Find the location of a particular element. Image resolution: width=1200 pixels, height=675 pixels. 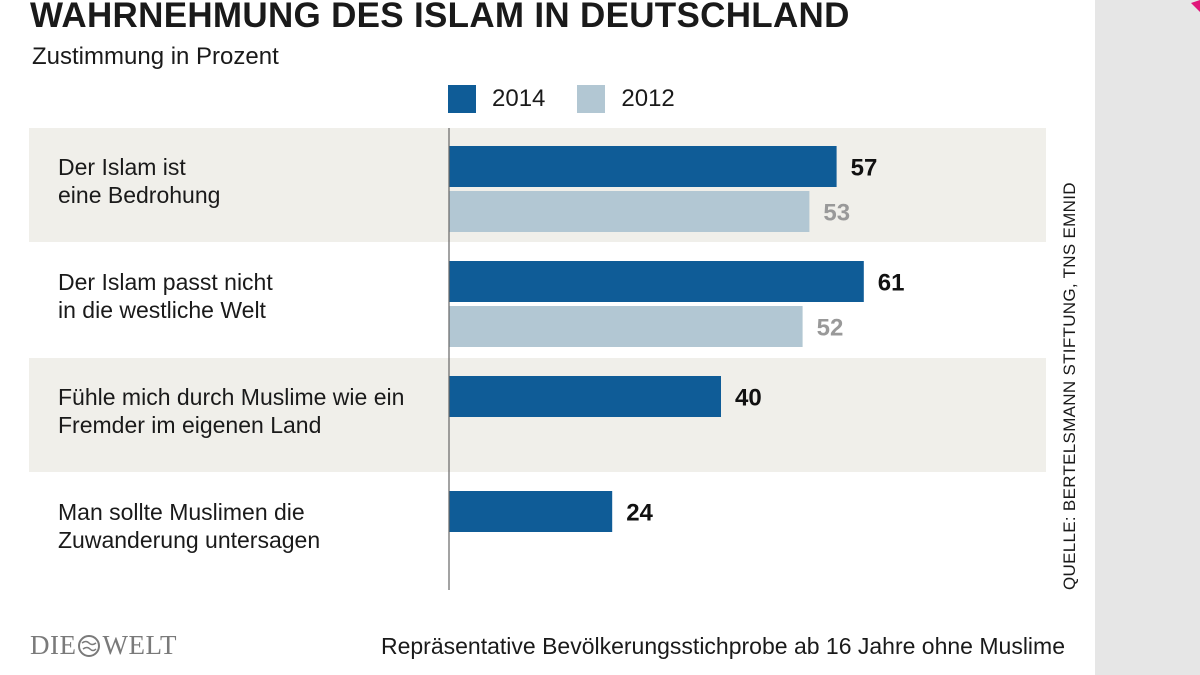

value-label-2014: 40 is located at coordinates (748, 398).